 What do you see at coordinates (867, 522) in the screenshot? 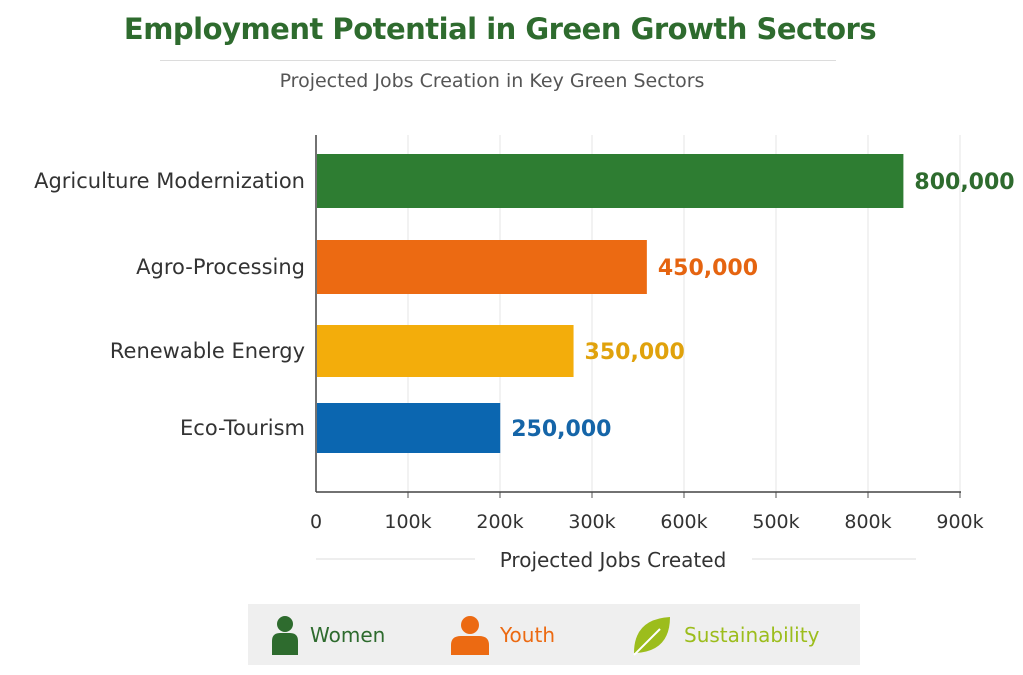
I see `x-tick-label: 800k` at bounding box center [867, 522].